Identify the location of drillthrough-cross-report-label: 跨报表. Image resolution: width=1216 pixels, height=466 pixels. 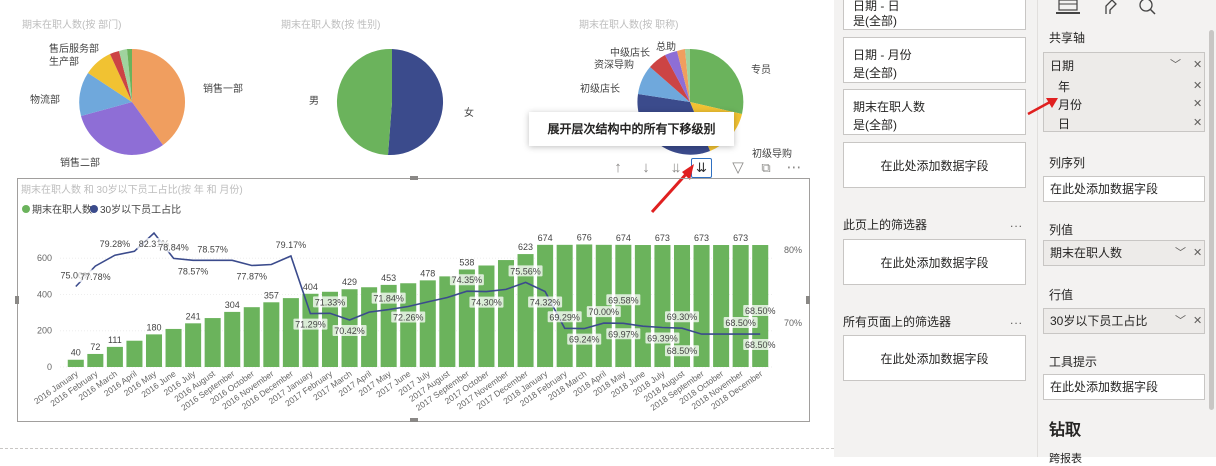
(1065, 459).